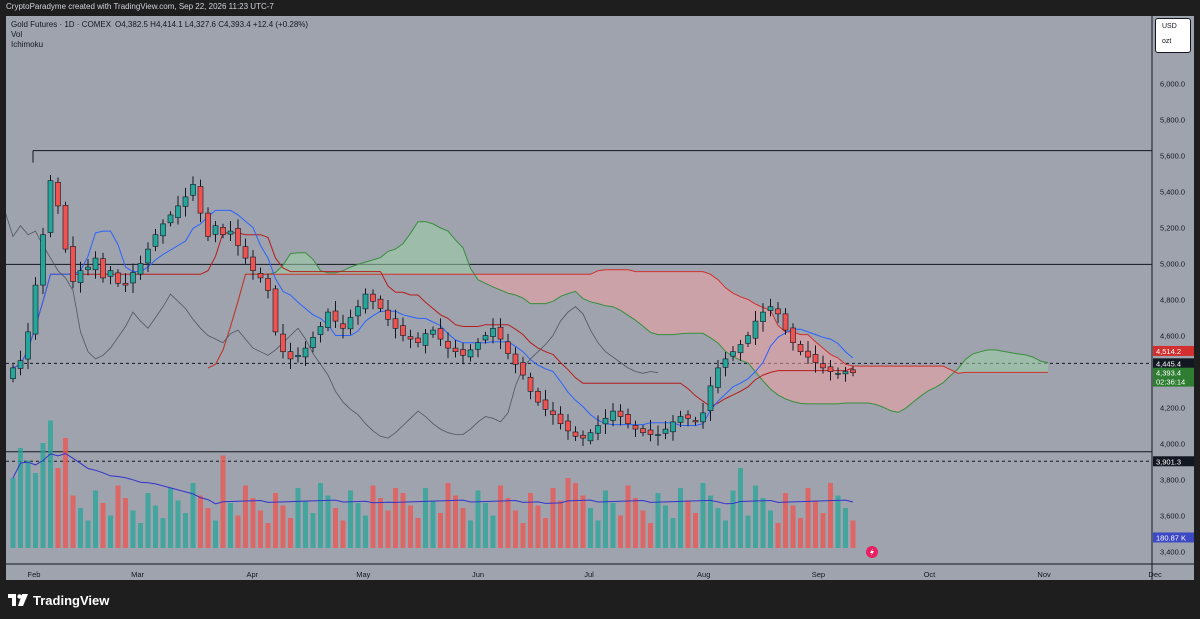 The height and width of the screenshot is (619, 1200). Describe the element at coordinates (1173, 290) in the screenshot. I see `price-axis-panel` at that location.